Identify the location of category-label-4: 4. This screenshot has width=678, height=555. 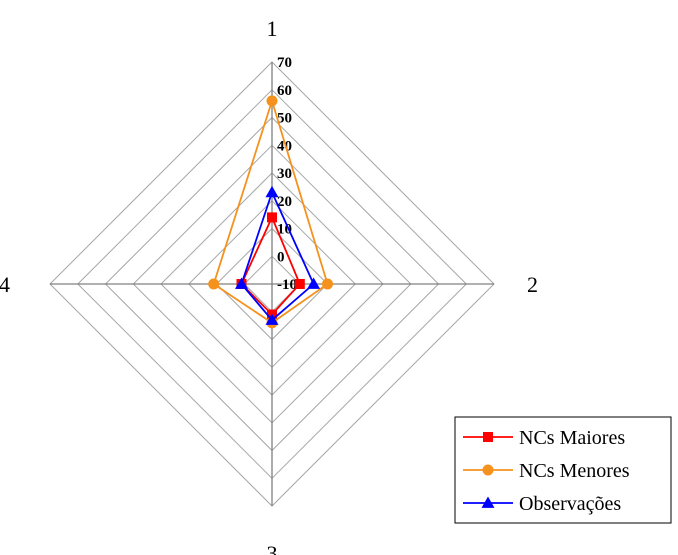
(5, 284).